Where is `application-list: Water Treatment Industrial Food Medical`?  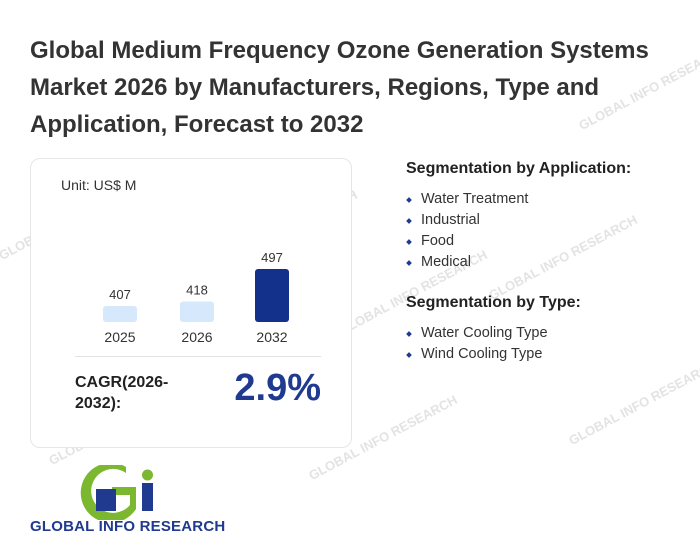 application-list: Water Treatment Industrial Food Medical is located at coordinates (467, 231).